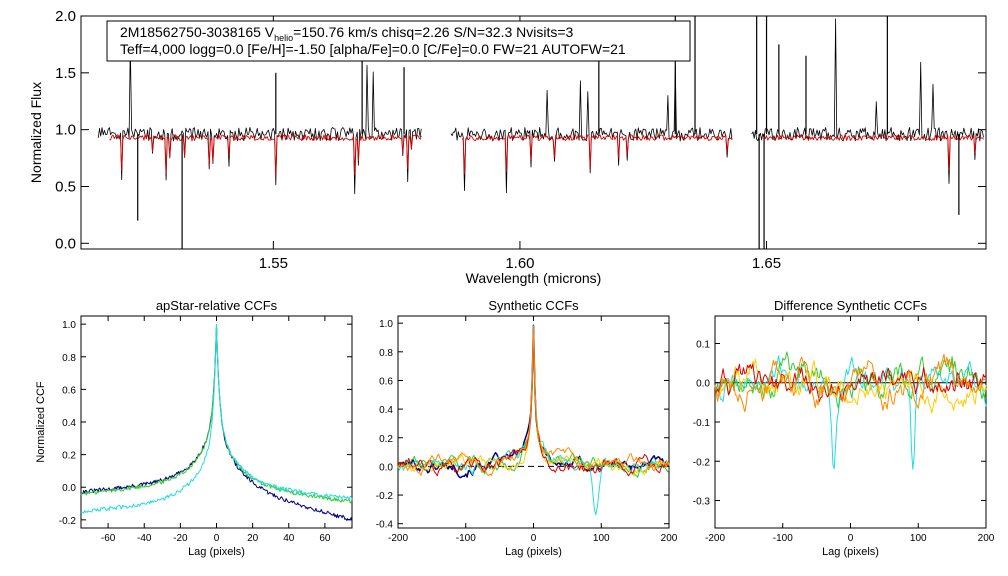  What do you see at coordinates (850, 305) in the screenshot?
I see `panel-title: Difference Synthetic CCFs` at bounding box center [850, 305].